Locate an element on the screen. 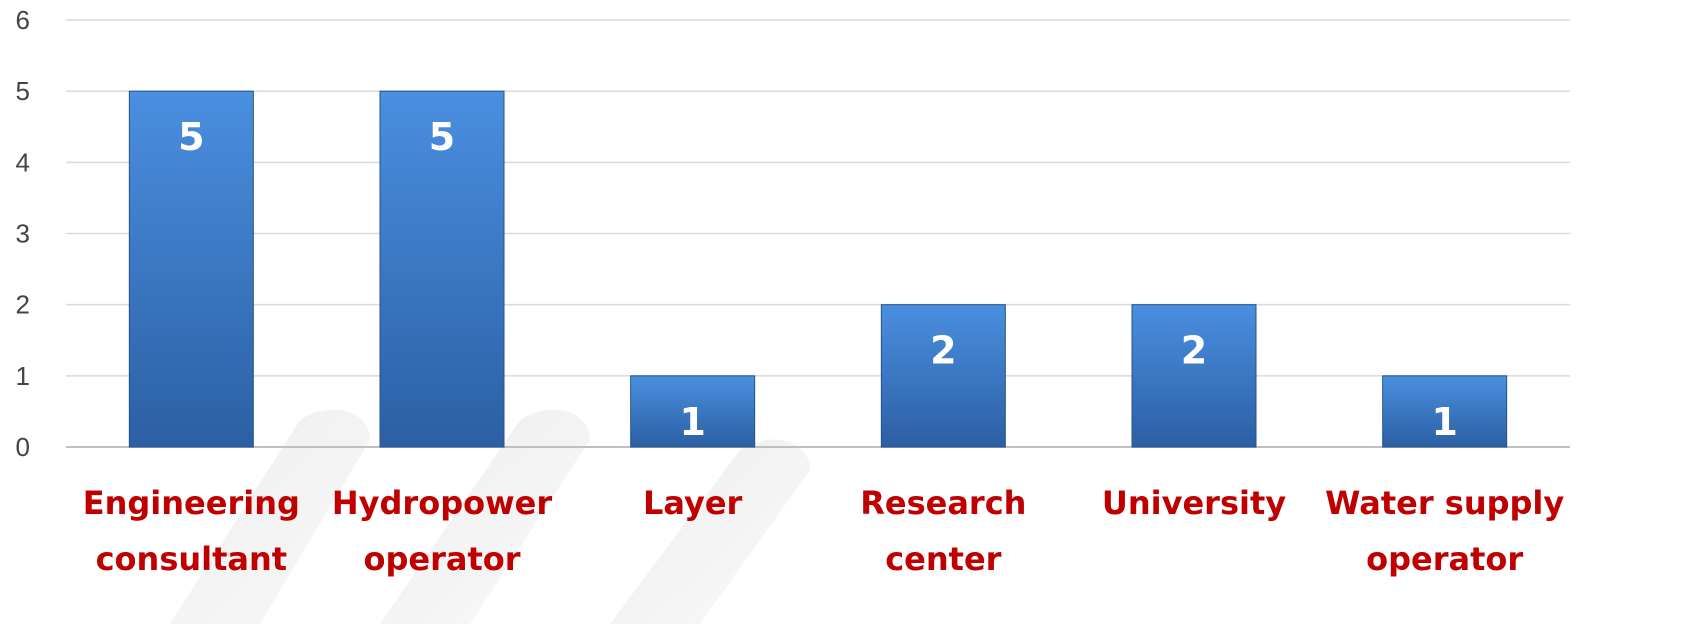  x-category-label-line: Engineering is located at coordinates (191, 503).